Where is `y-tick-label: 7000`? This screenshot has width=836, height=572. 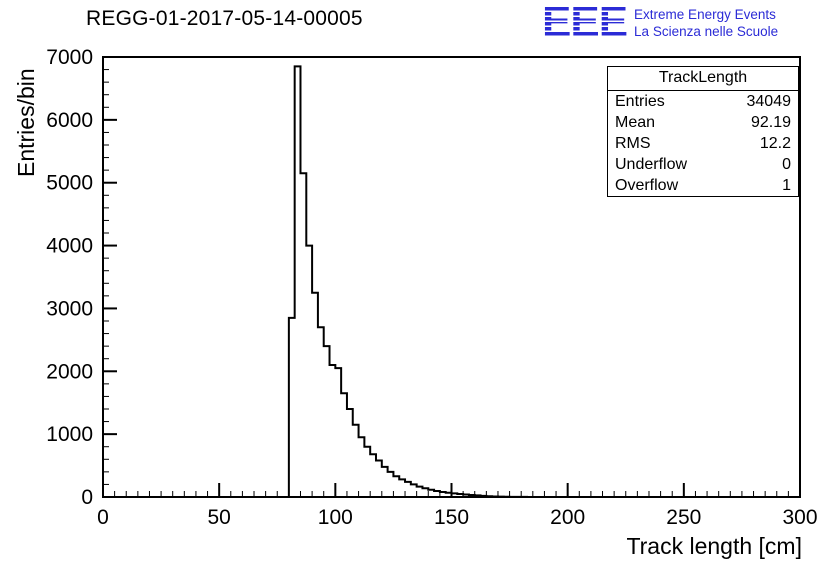
y-tick-label: 7000 is located at coordinates (69, 57).